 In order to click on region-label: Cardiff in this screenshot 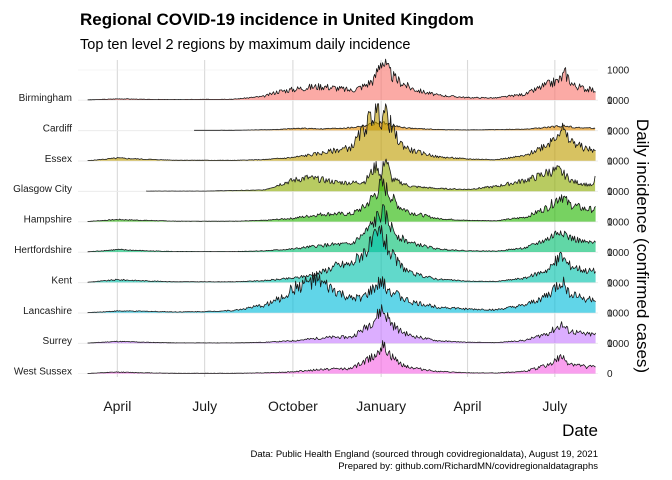, I will do `click(57, 128)`.